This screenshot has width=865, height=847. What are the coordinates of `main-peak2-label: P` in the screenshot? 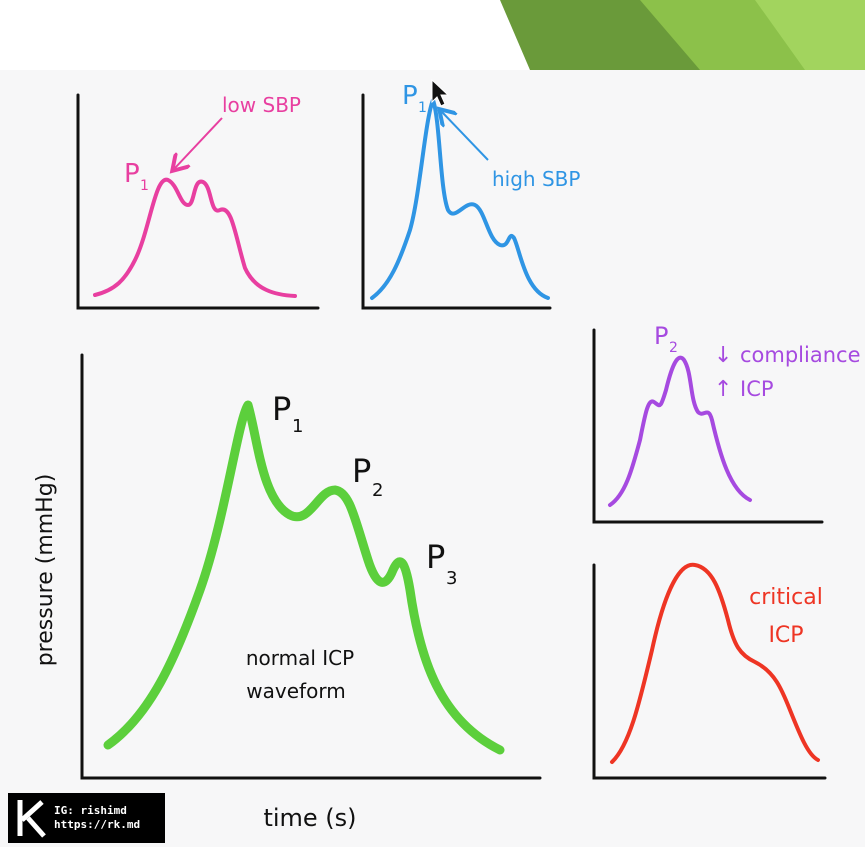 It's located at (361, 471).